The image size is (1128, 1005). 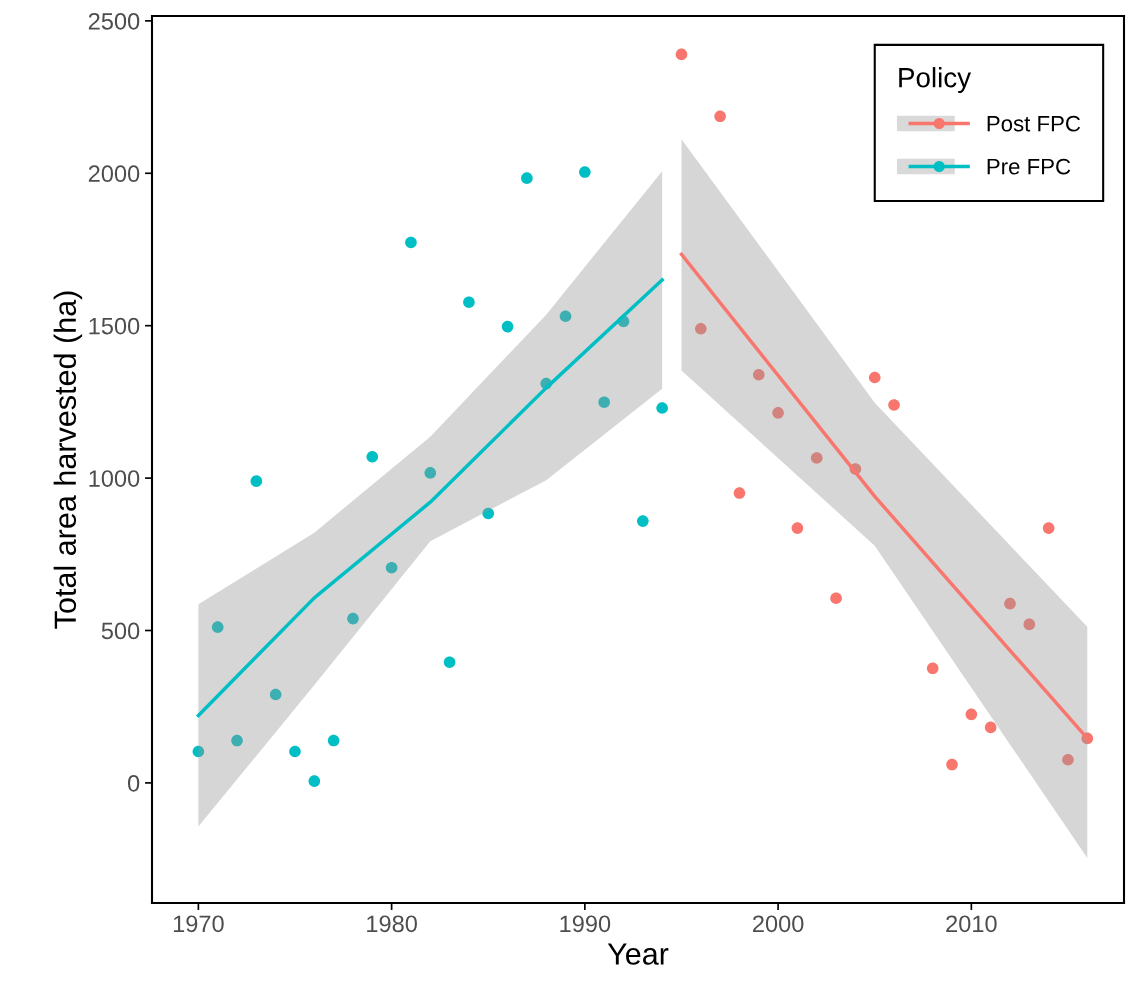 I want to click on y-tick-label: 2500, so click(x=114, y=21).